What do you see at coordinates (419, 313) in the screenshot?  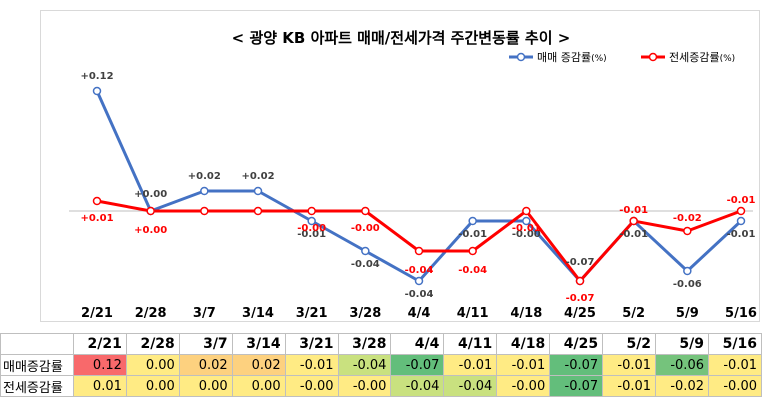 I see `x-tick-label: 4/4` at bounding box center [419, 313].